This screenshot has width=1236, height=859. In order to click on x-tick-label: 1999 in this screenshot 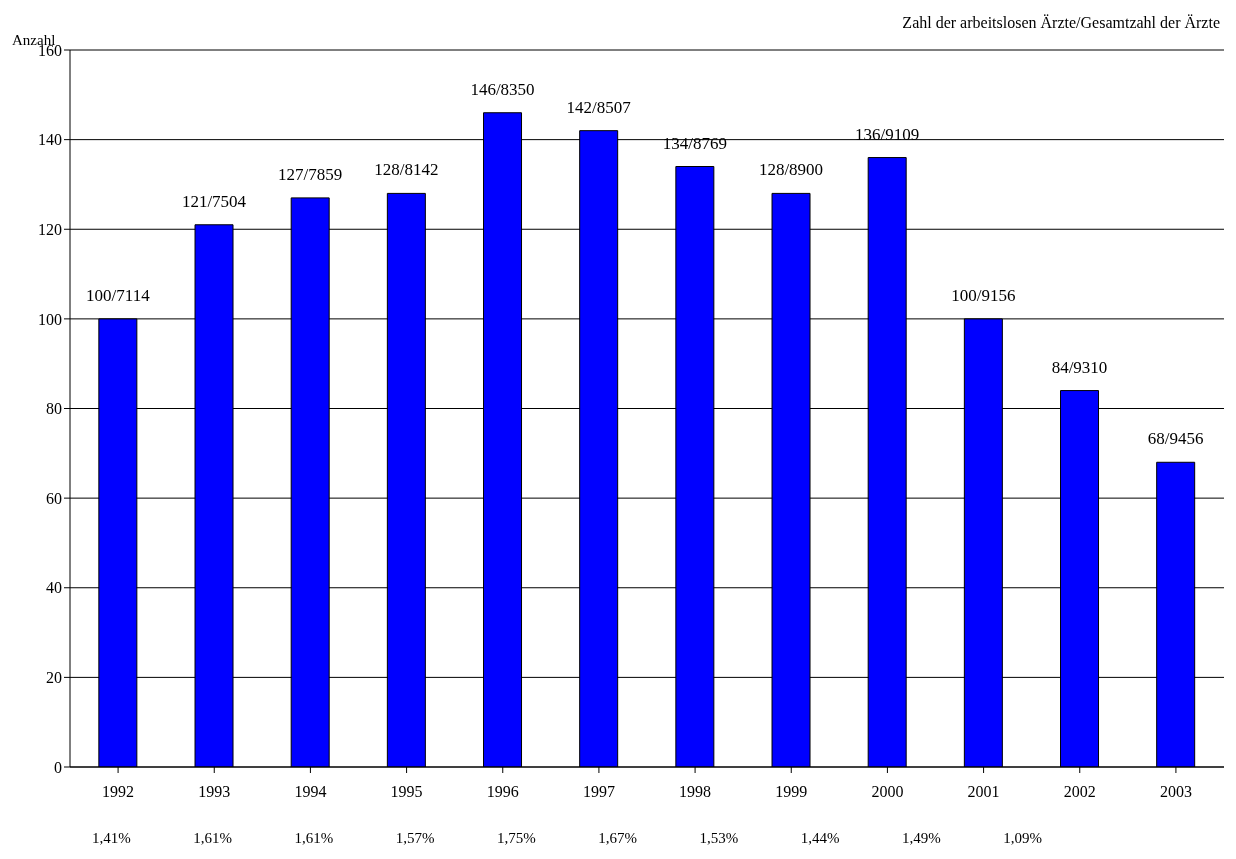, I will do `click(791, 791)`.